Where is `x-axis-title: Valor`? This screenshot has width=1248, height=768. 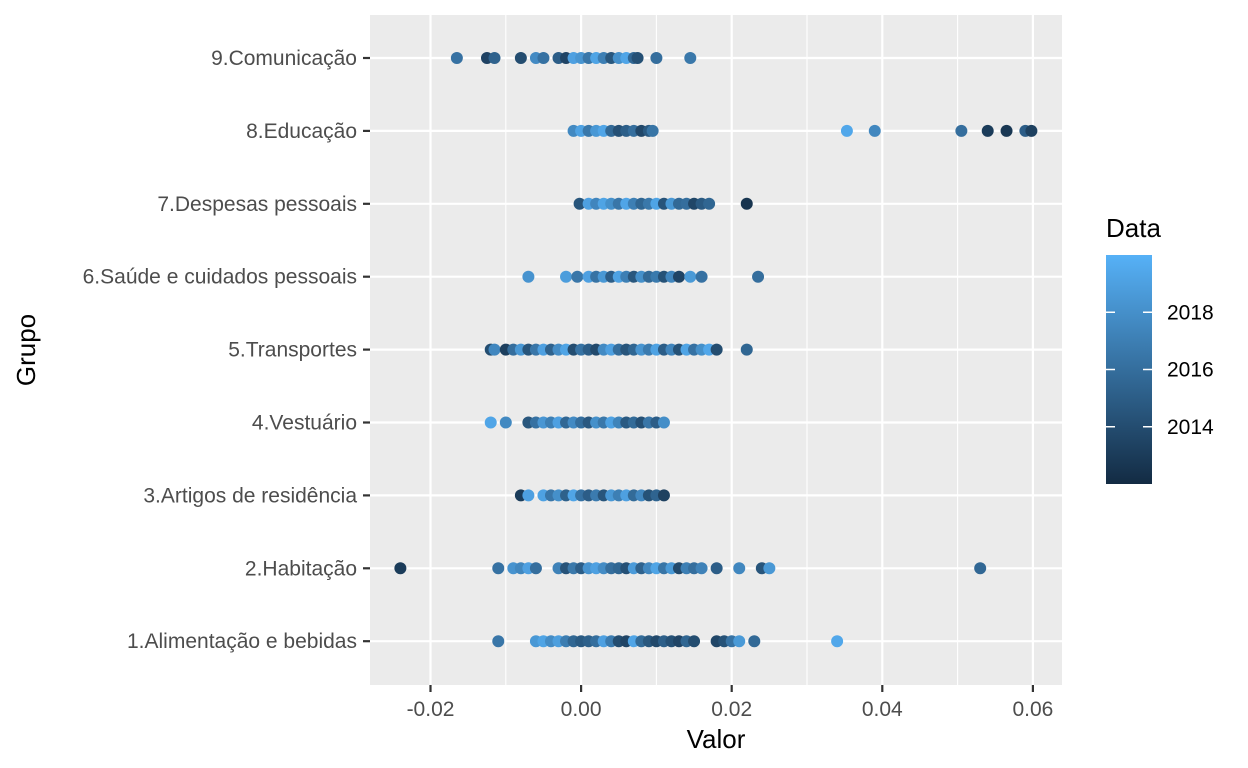 x-axis-title: Valor is located at coordinates (716, 739).